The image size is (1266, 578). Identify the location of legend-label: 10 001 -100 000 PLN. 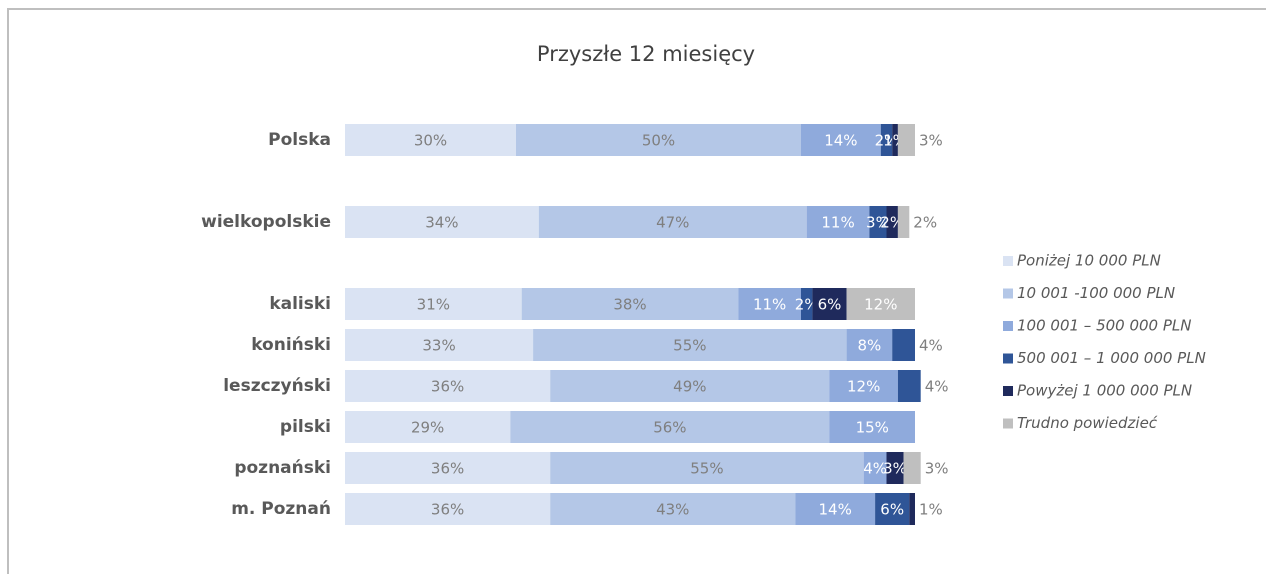
(1096, 293).